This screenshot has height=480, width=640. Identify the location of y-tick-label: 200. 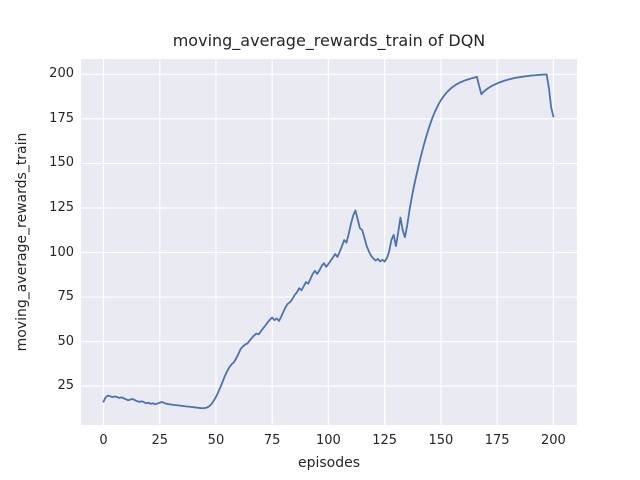
(61, 74).